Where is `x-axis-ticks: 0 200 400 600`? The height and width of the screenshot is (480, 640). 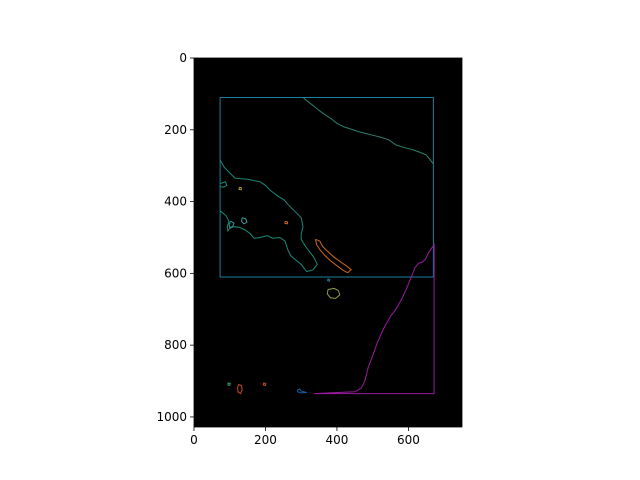 x-axis-ticks: 0 200 400 600 is located at coordinates (305, 437).